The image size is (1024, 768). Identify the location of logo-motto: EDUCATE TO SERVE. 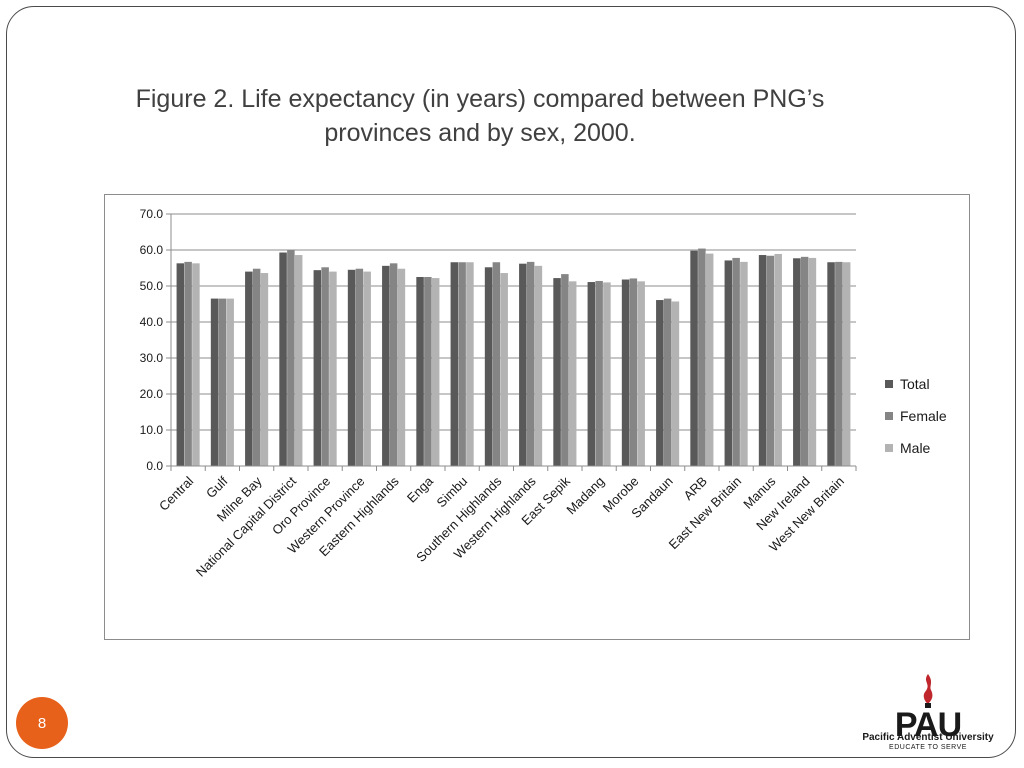
(928, 747).